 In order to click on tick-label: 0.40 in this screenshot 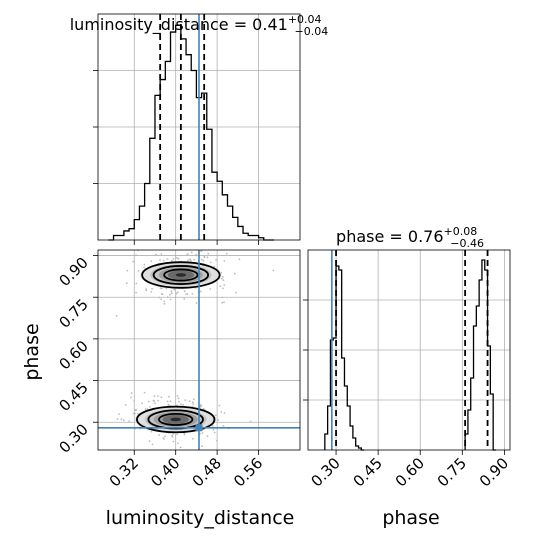, I will do `click(165, 472)`.